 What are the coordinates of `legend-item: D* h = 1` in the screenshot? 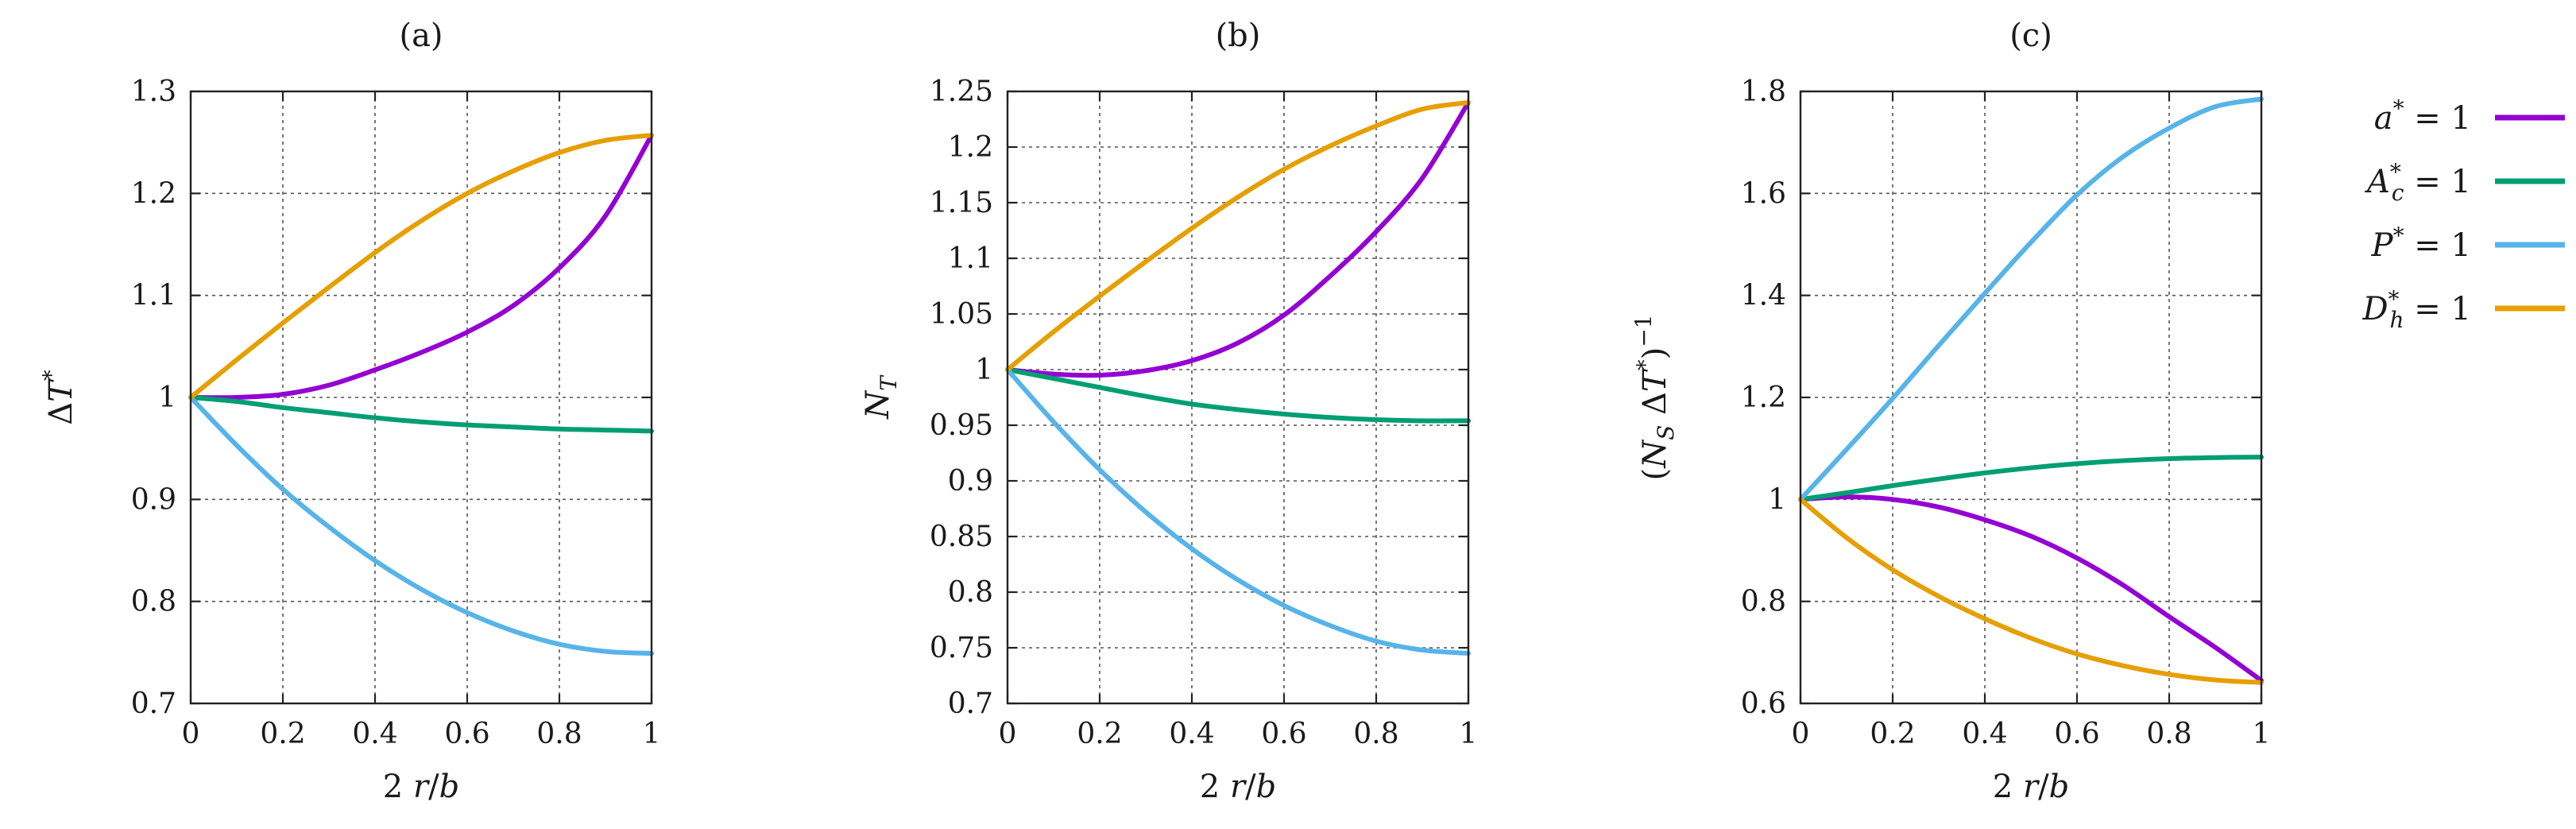 It's located at (2463, 310).